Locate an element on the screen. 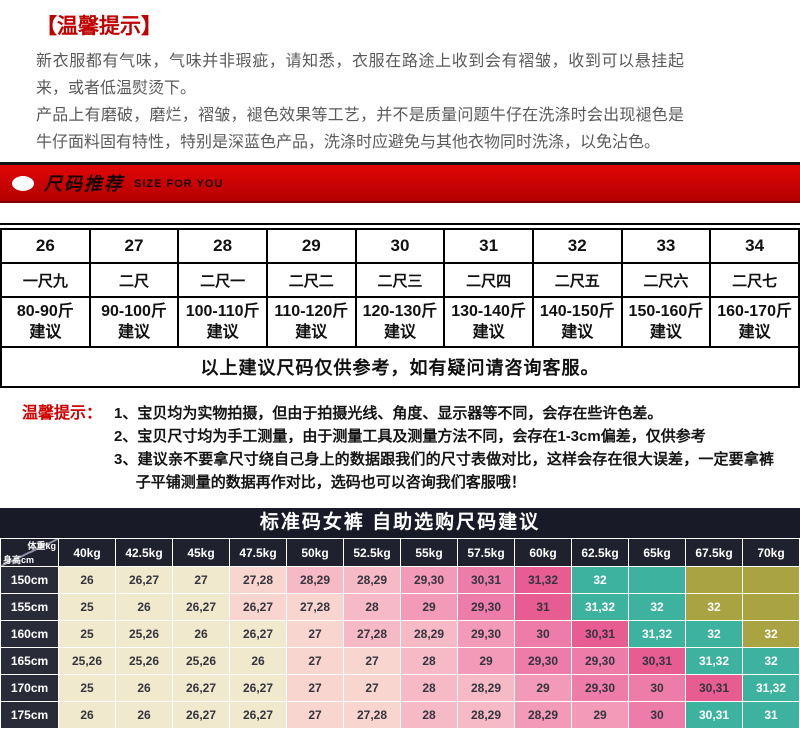 This screenshot has width=800, height=729. height-header-cell: 155cm is located at coordinates (29, 607).